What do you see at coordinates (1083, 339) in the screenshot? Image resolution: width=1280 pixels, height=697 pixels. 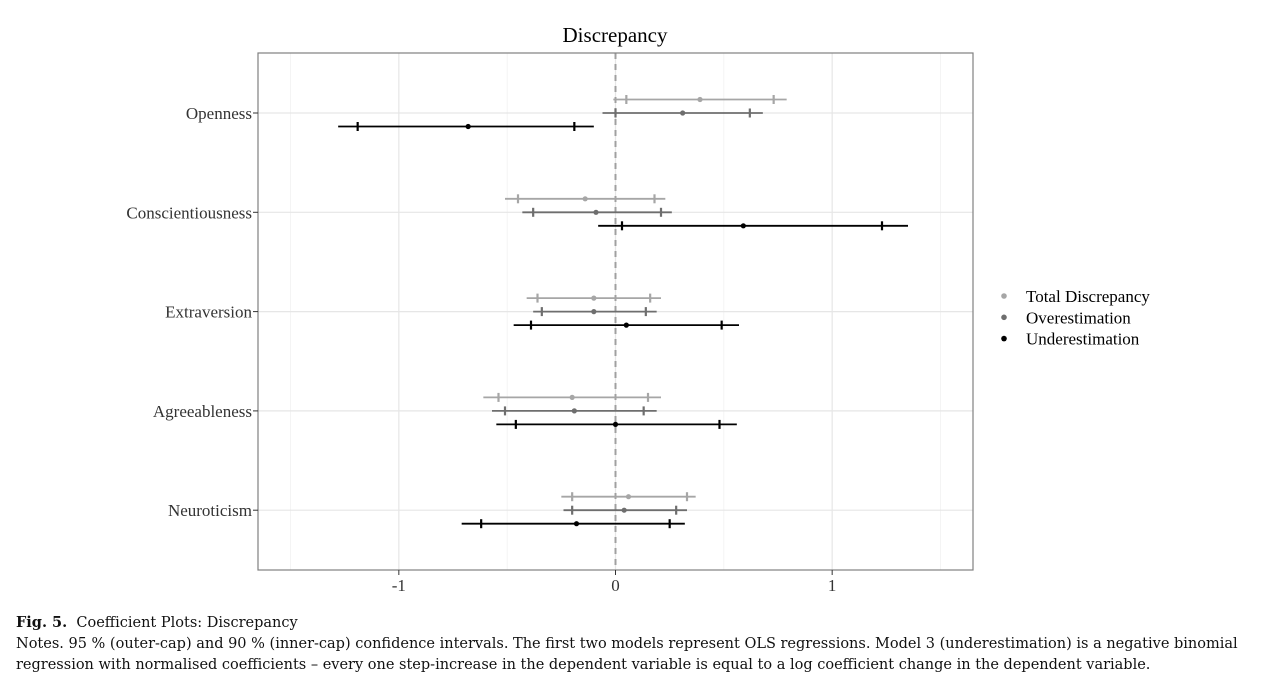 I see `legend-label: Underestimation` at bounding box center [1083, 339].